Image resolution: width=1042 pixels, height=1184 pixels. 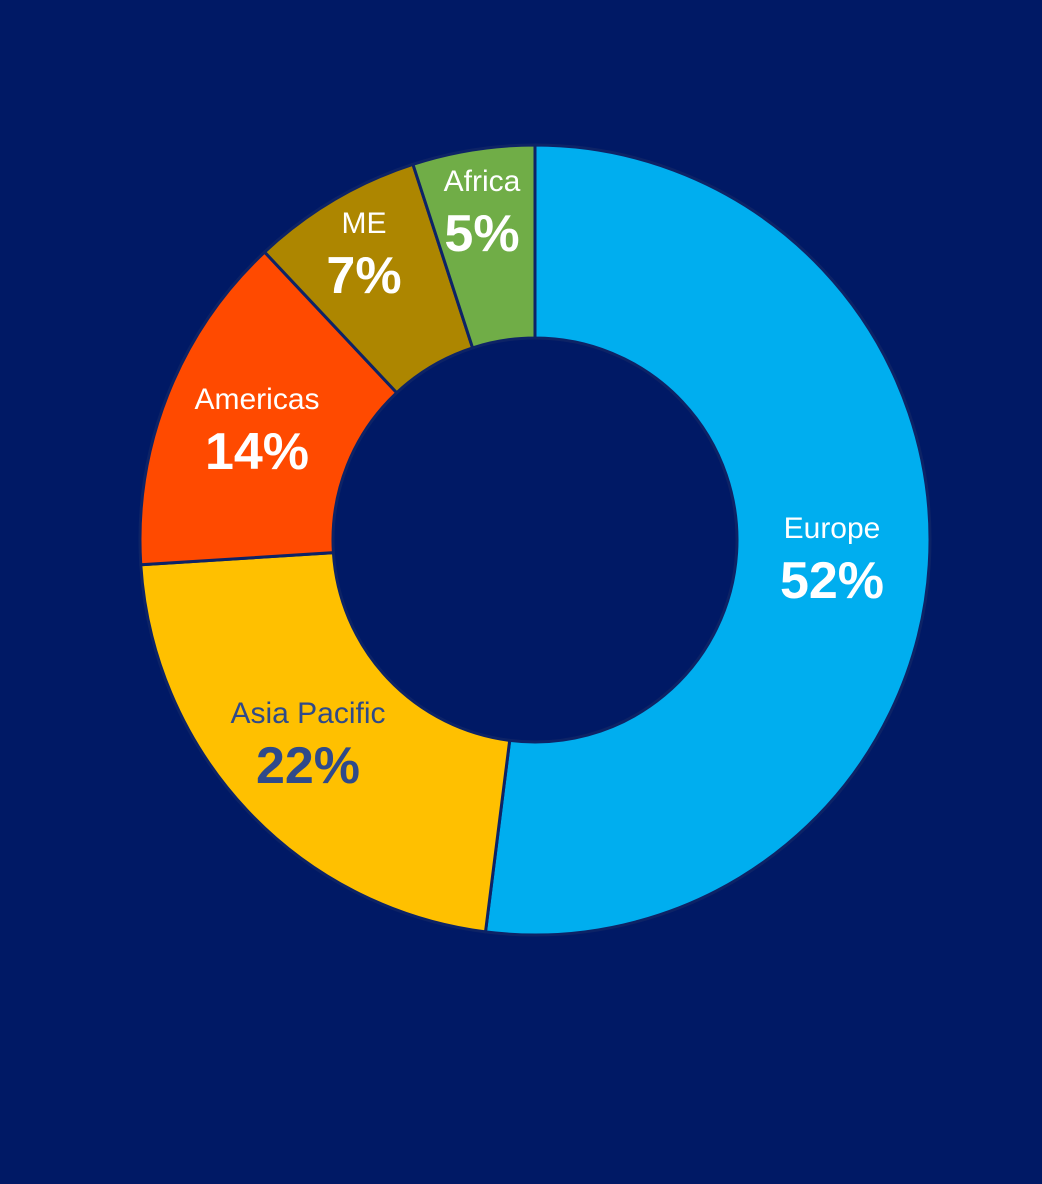 I want to click on slice-label-africa: Africa, so click(x=482, y=181).